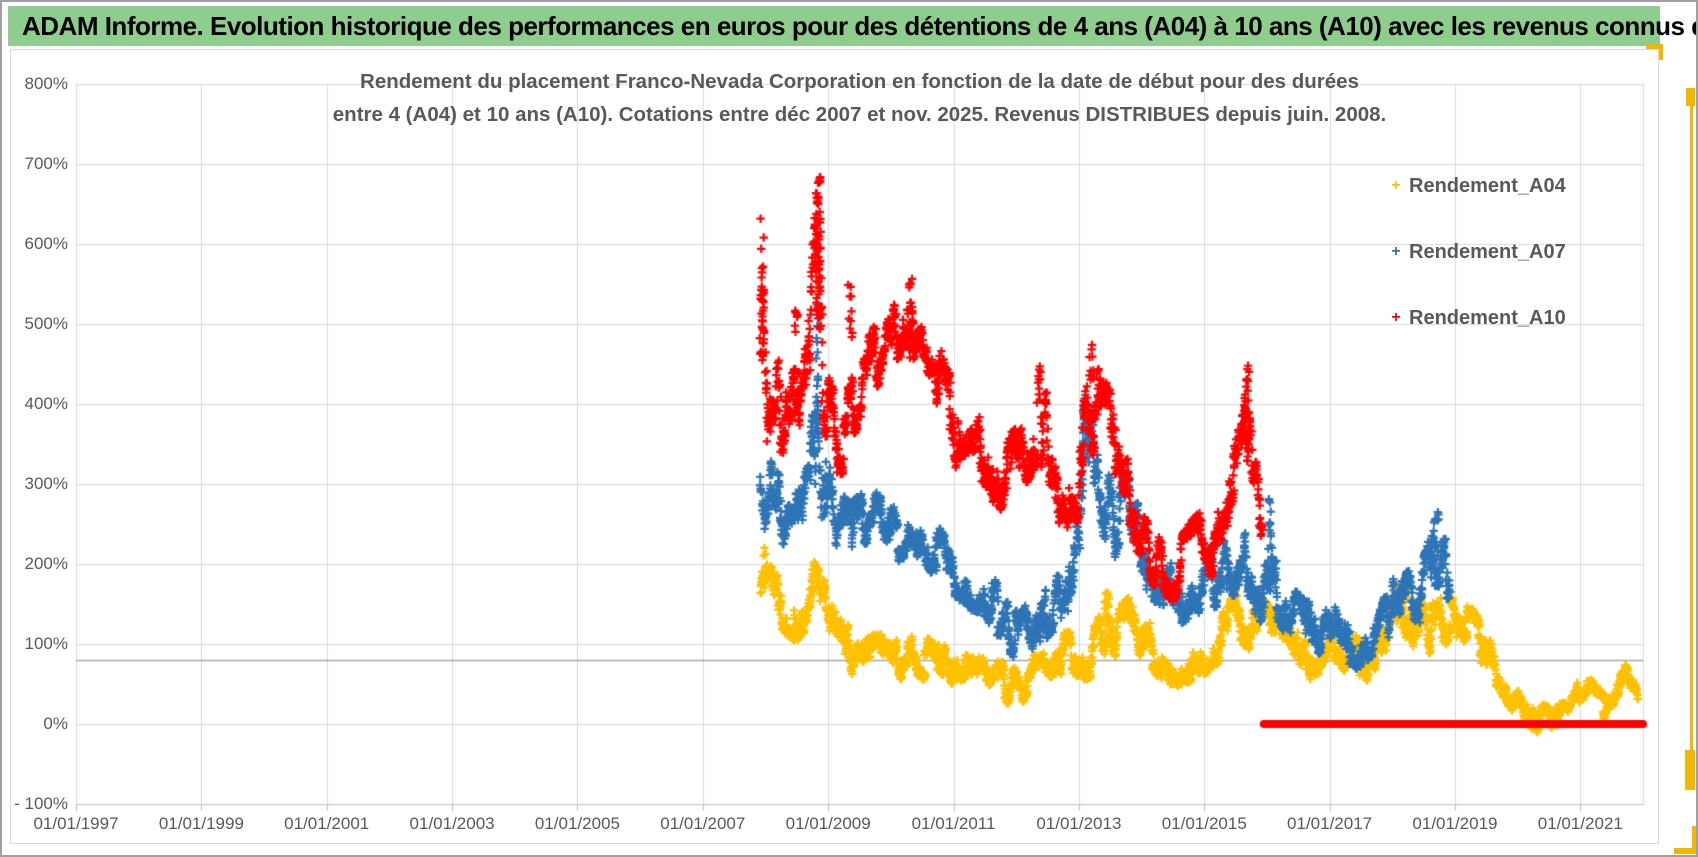  What do you see at coordinates (1694, 840) in the screenshot?
I see `gold-corner-bracket-bottom-v` at bounding box center [1694, 840].